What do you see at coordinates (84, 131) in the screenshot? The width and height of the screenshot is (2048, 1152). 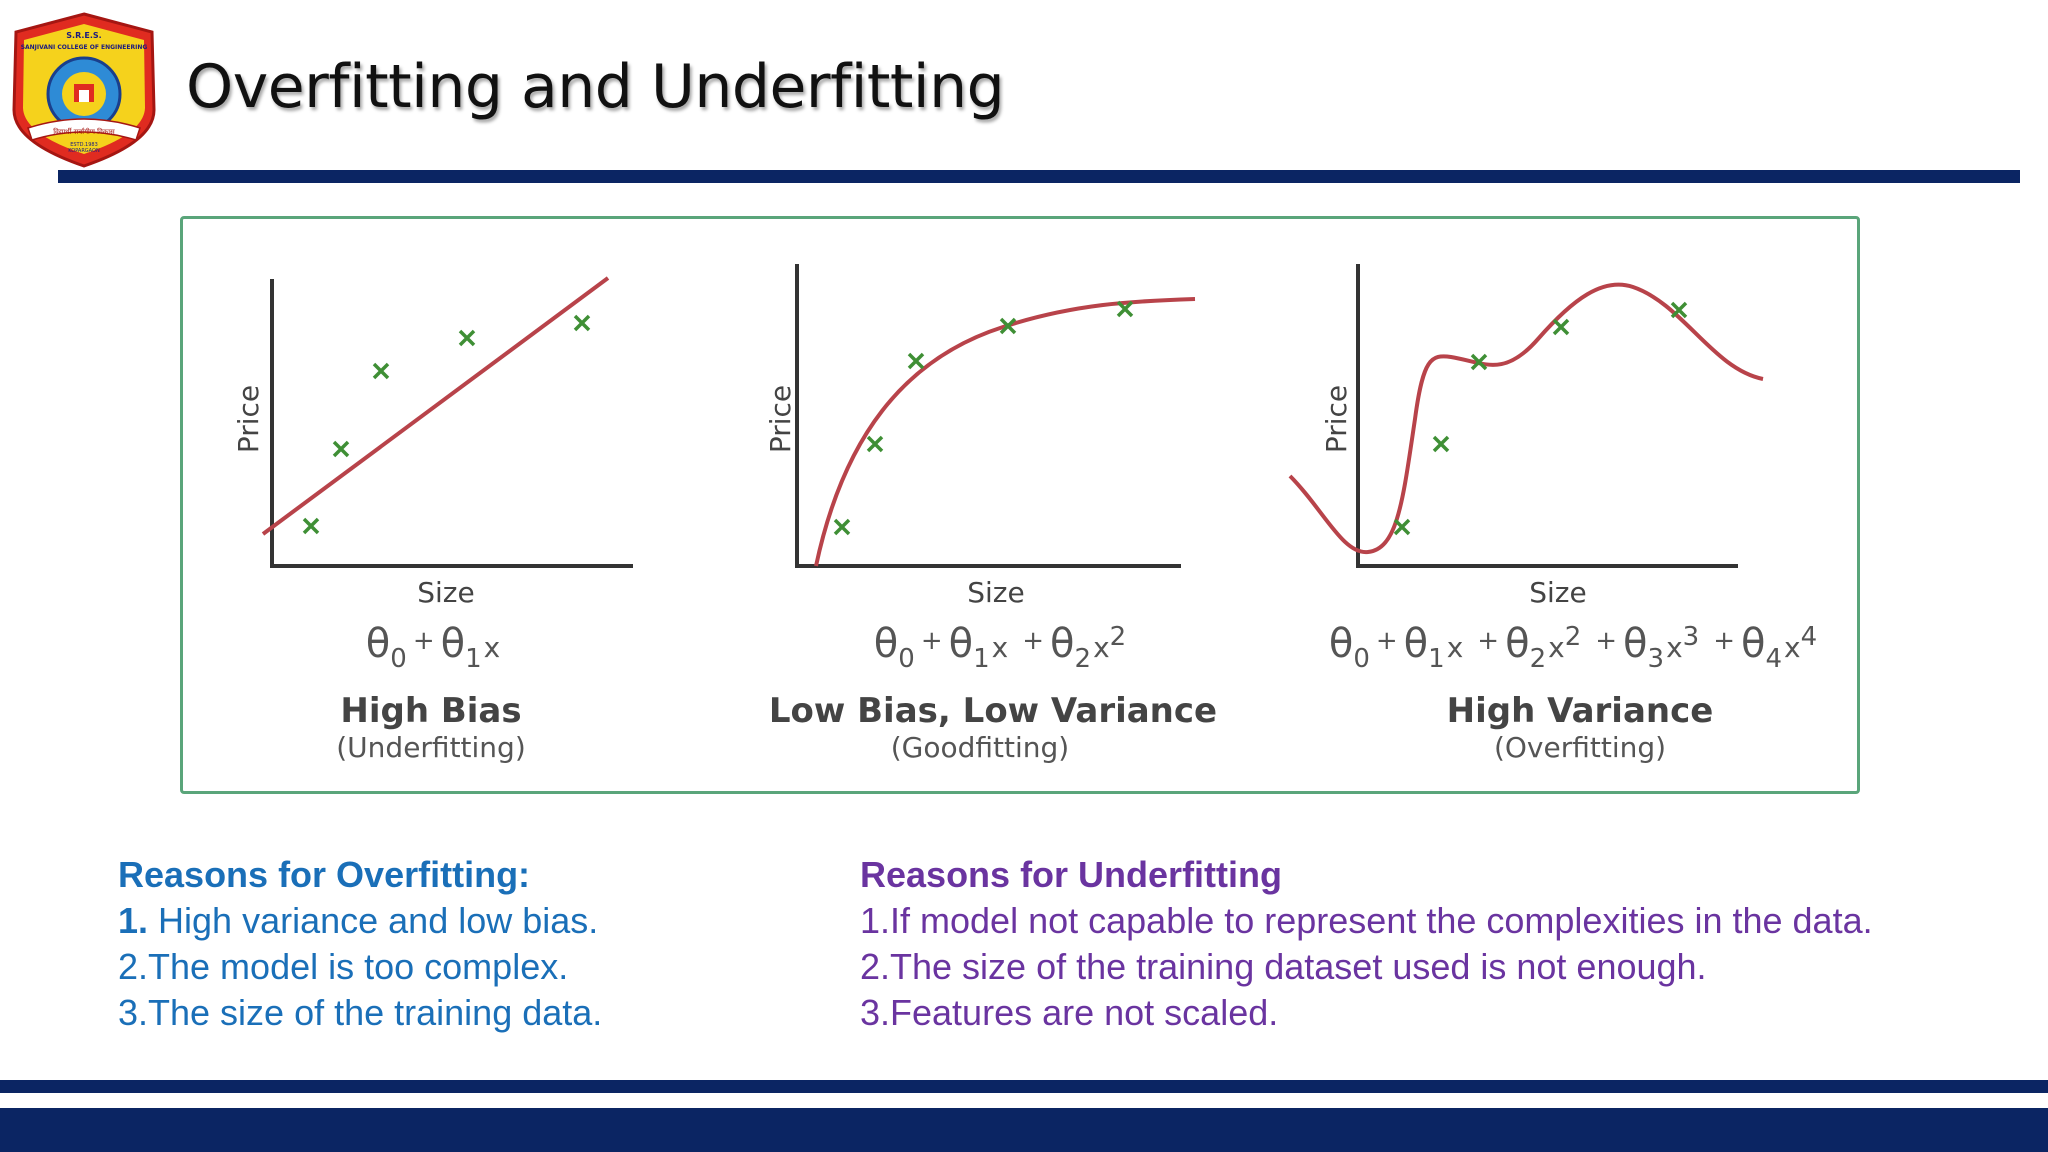 I see `logo-motto: विद्यार्थी सर्वांगीण विकास` at bounding box center [84, 131].